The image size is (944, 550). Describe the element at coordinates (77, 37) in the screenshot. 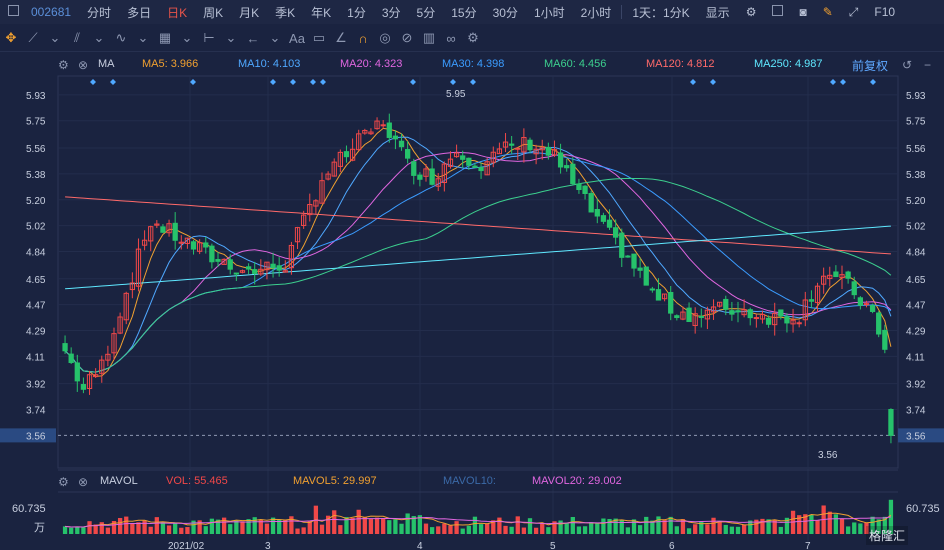

I see `channel-tool-icon: ⫽` at that location.